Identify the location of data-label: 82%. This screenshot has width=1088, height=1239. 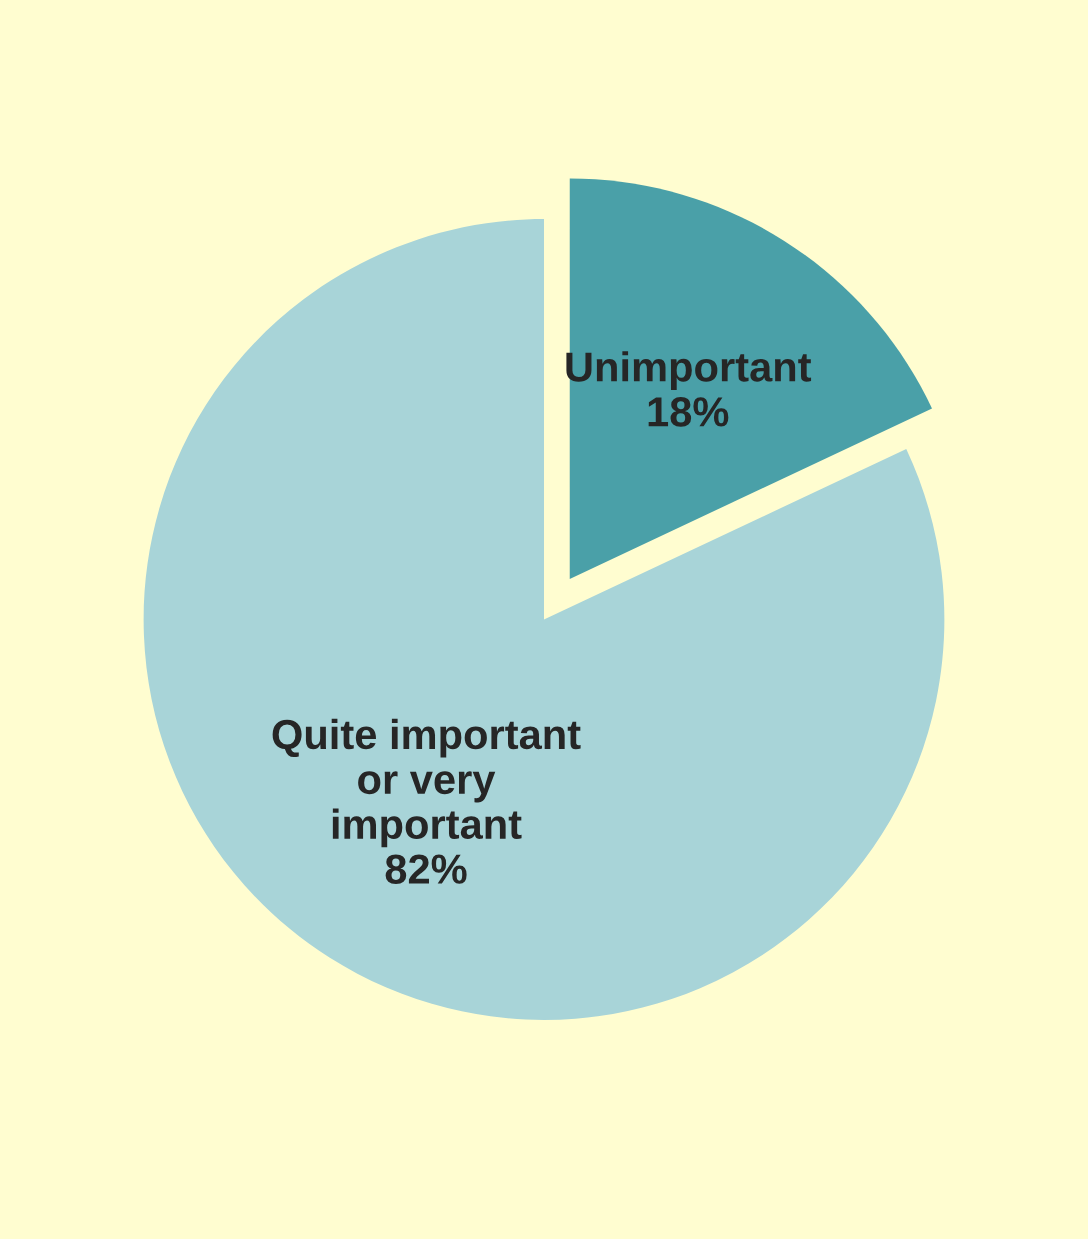
(426, 869).